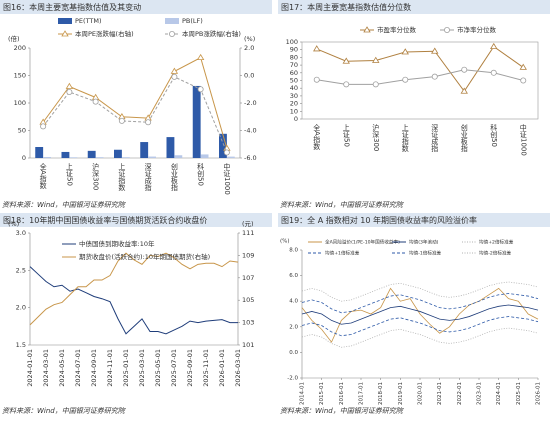 This screenshot has height=425, width=550. I want to click on y-tick-label: 2.5, so click(21, 270).